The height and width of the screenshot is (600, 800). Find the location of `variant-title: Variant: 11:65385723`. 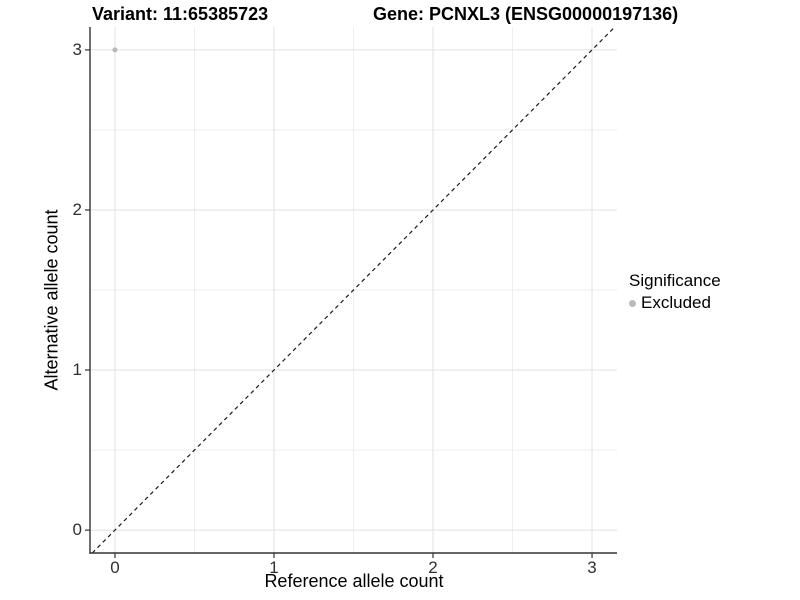

variant-title: Variant: 11:65385723 is located at coordinates (180, 14).